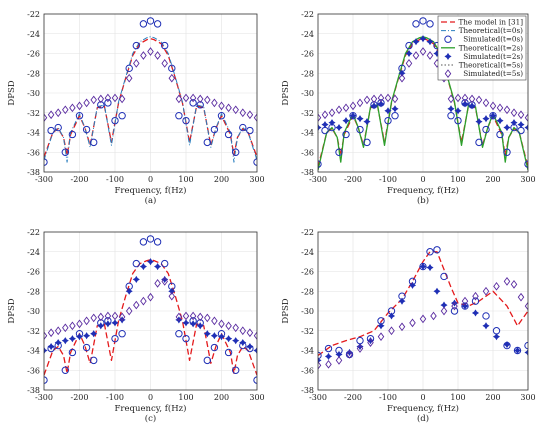 The height and width of the screenshot is (437, 550). Describe the element at coordinates (423, 408) in the screenshot. I see `x-axis-label: Frequency, f(Hz)` at that location.